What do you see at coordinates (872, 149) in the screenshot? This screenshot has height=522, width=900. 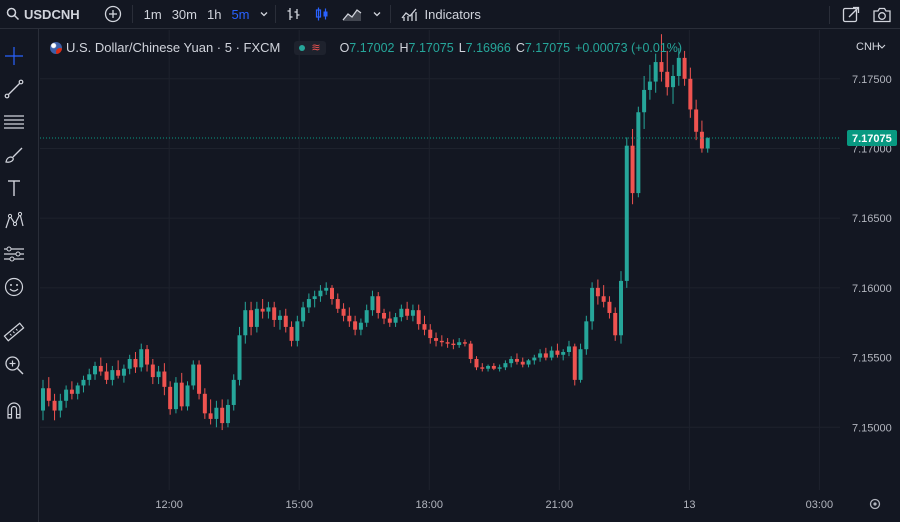 I see `price-tick-label: 7.17000` at bounding box center [872, 149].